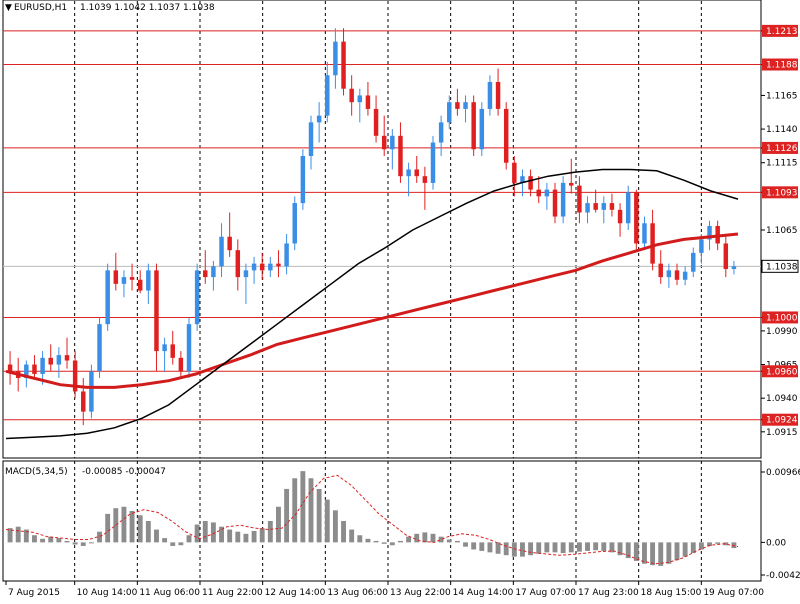 The image size is (800, 604). I want to click on time-label: 19 Aug 07:00, so click(733, 593).